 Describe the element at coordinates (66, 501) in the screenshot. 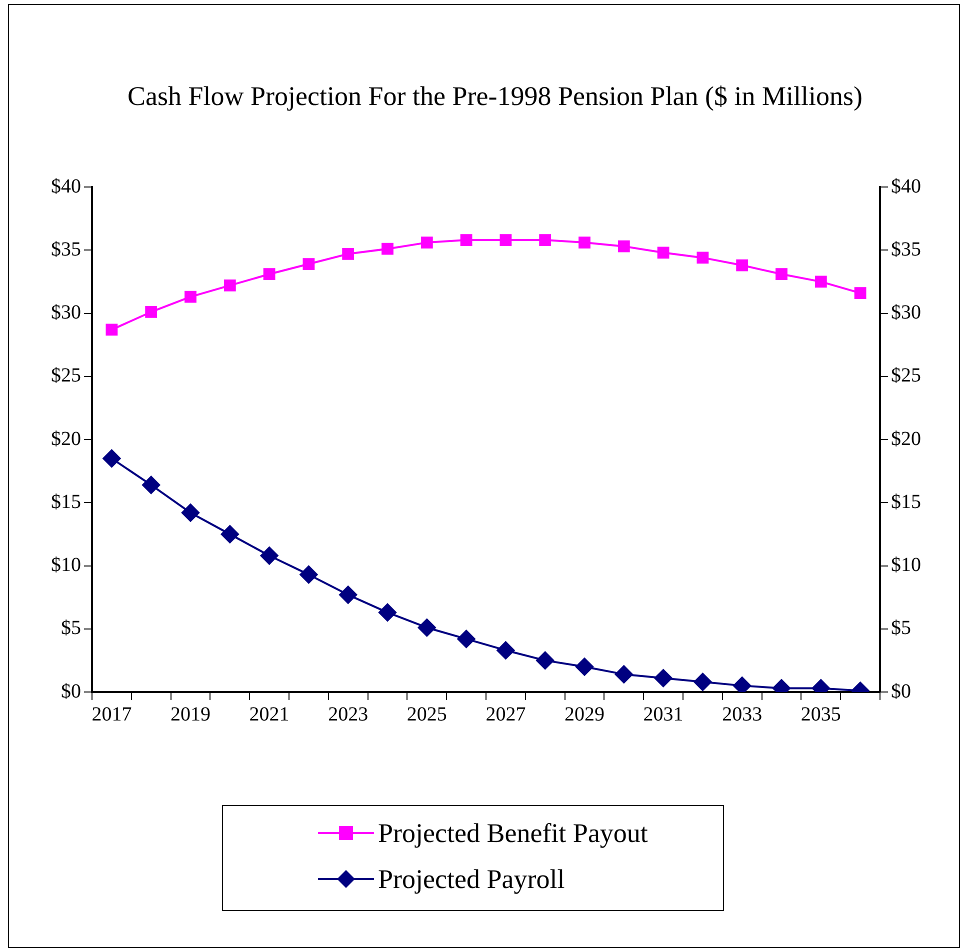

I see `y-tick-label: $15` at that location.